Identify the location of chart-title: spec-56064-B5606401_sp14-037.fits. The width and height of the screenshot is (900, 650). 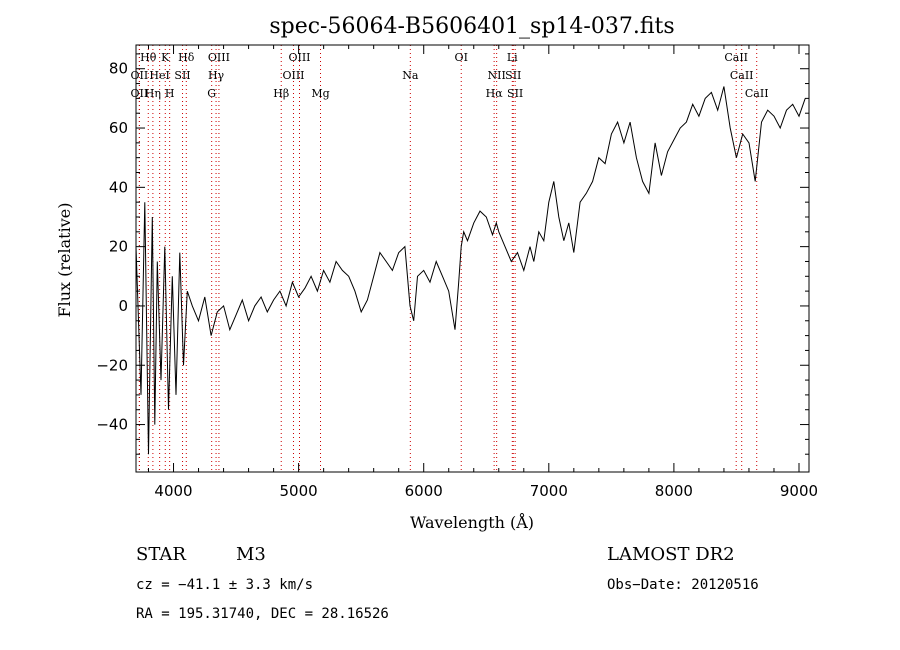
(471, 26).